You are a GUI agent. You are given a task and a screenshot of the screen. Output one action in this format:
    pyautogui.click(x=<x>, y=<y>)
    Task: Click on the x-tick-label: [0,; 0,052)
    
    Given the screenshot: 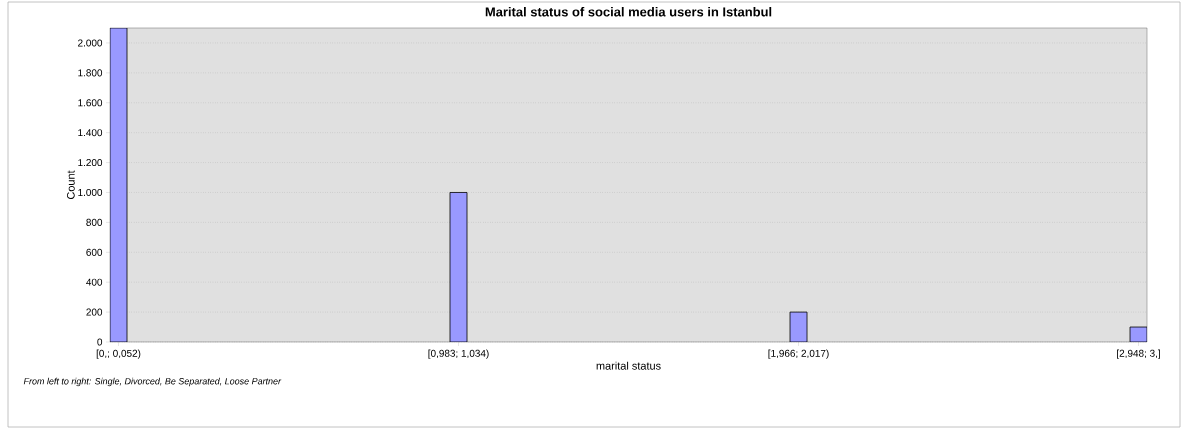 What is the action you would take?
    pyautogui.click(x=118, y=354)
    